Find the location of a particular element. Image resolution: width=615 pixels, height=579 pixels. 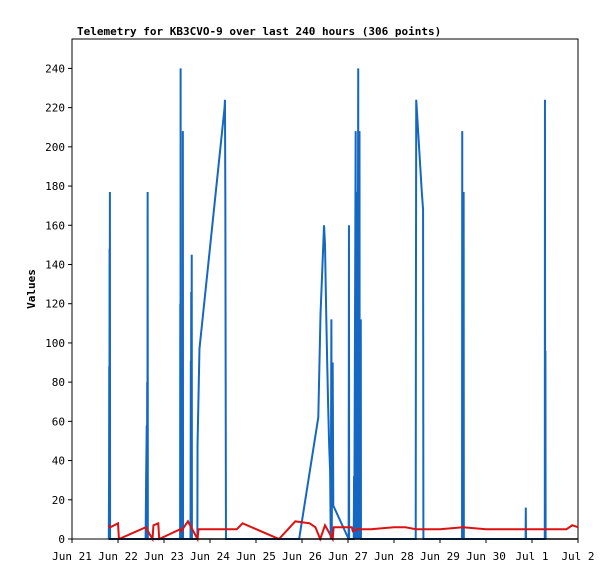

y-tick-label: 40 is located at coordinates (58, 461).